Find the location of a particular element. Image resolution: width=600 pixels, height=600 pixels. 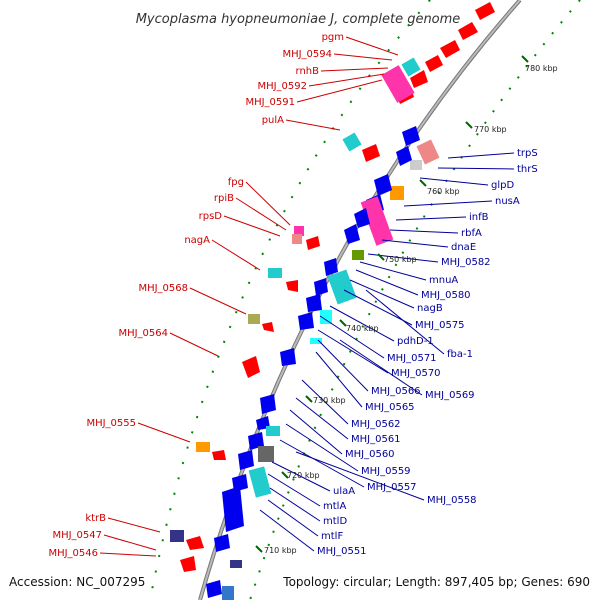

gene-label: pulA is located at coordinates (273, 120).